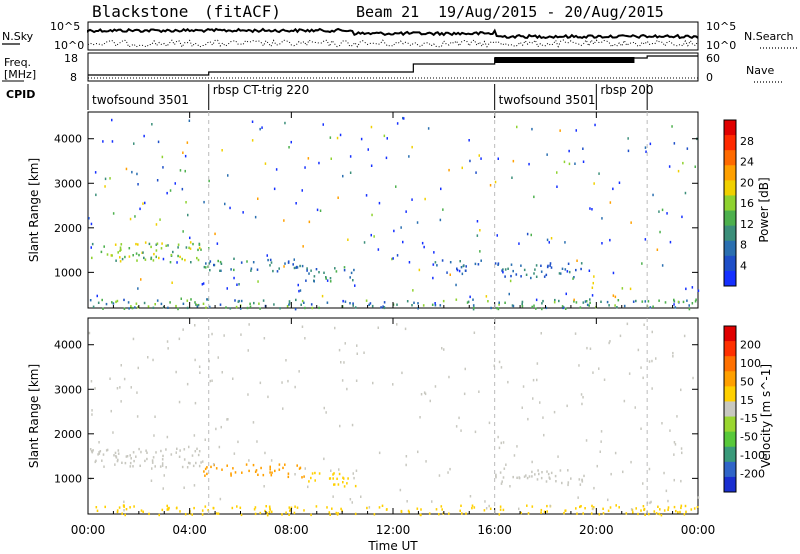  Describe the element at coordinates (68, 139) in the screenshot. I see `y-tick-label: 4000` at that location.